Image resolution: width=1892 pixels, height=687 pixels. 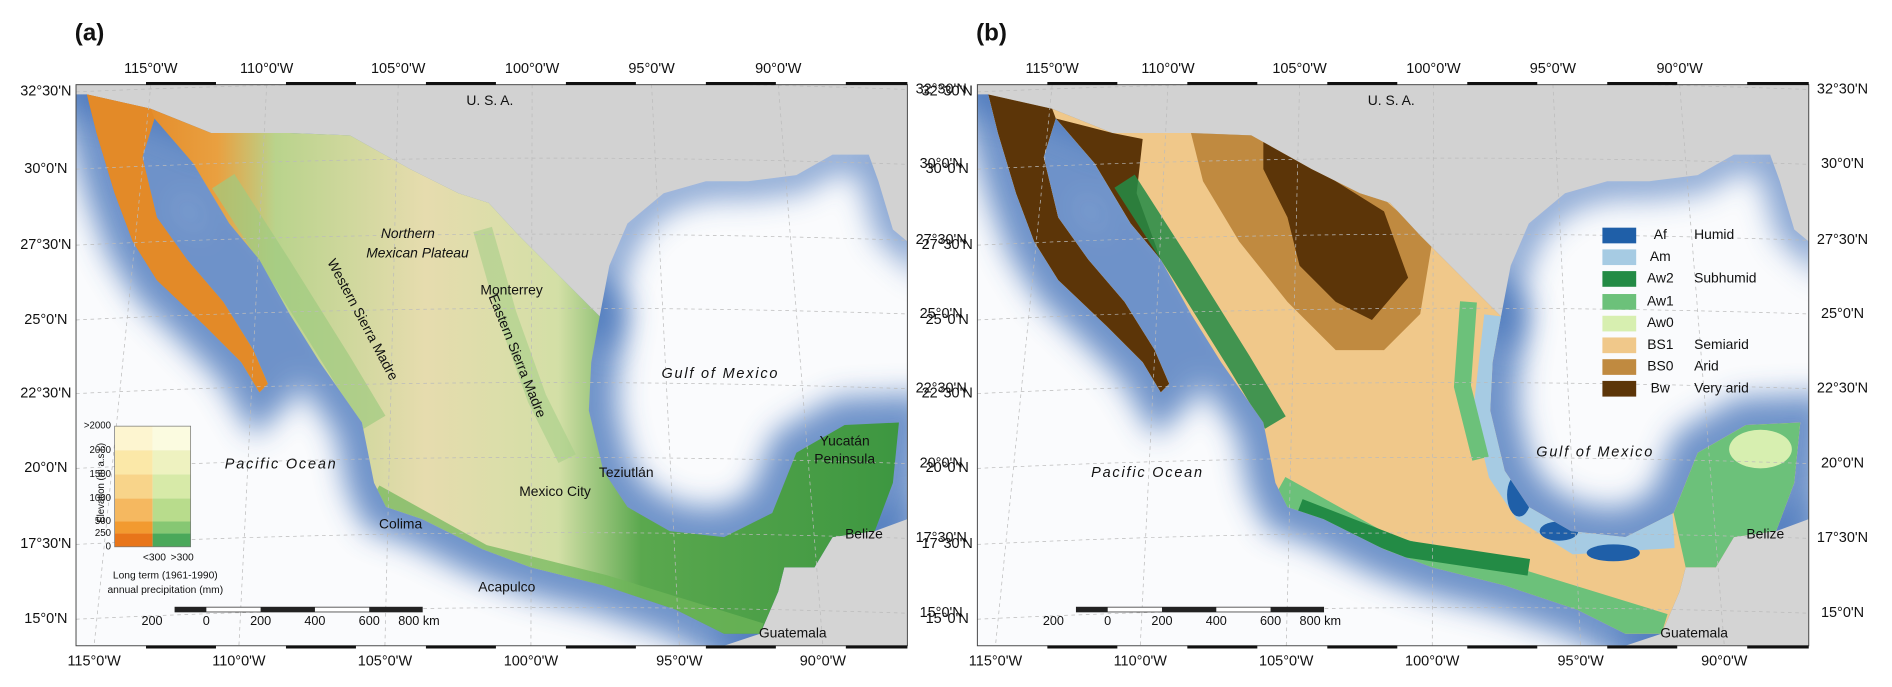 I want to click on lon-tick-label: 100°0'W, so click(x=1433, y=69).